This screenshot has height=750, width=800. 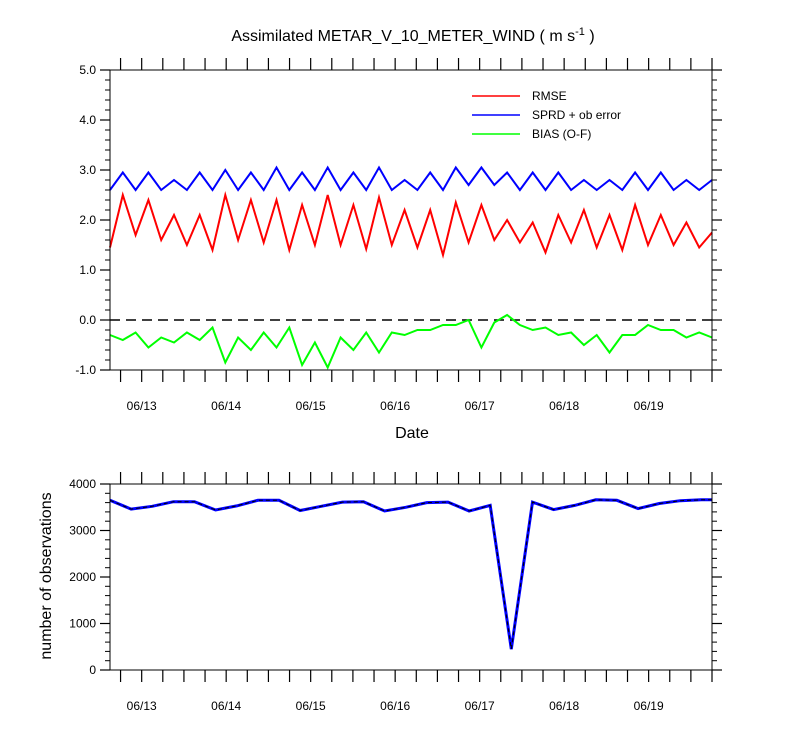 What do you see at coordinates (411, 341) in the screenshot?
I see `bias-line` at bounding box center [411, 341].